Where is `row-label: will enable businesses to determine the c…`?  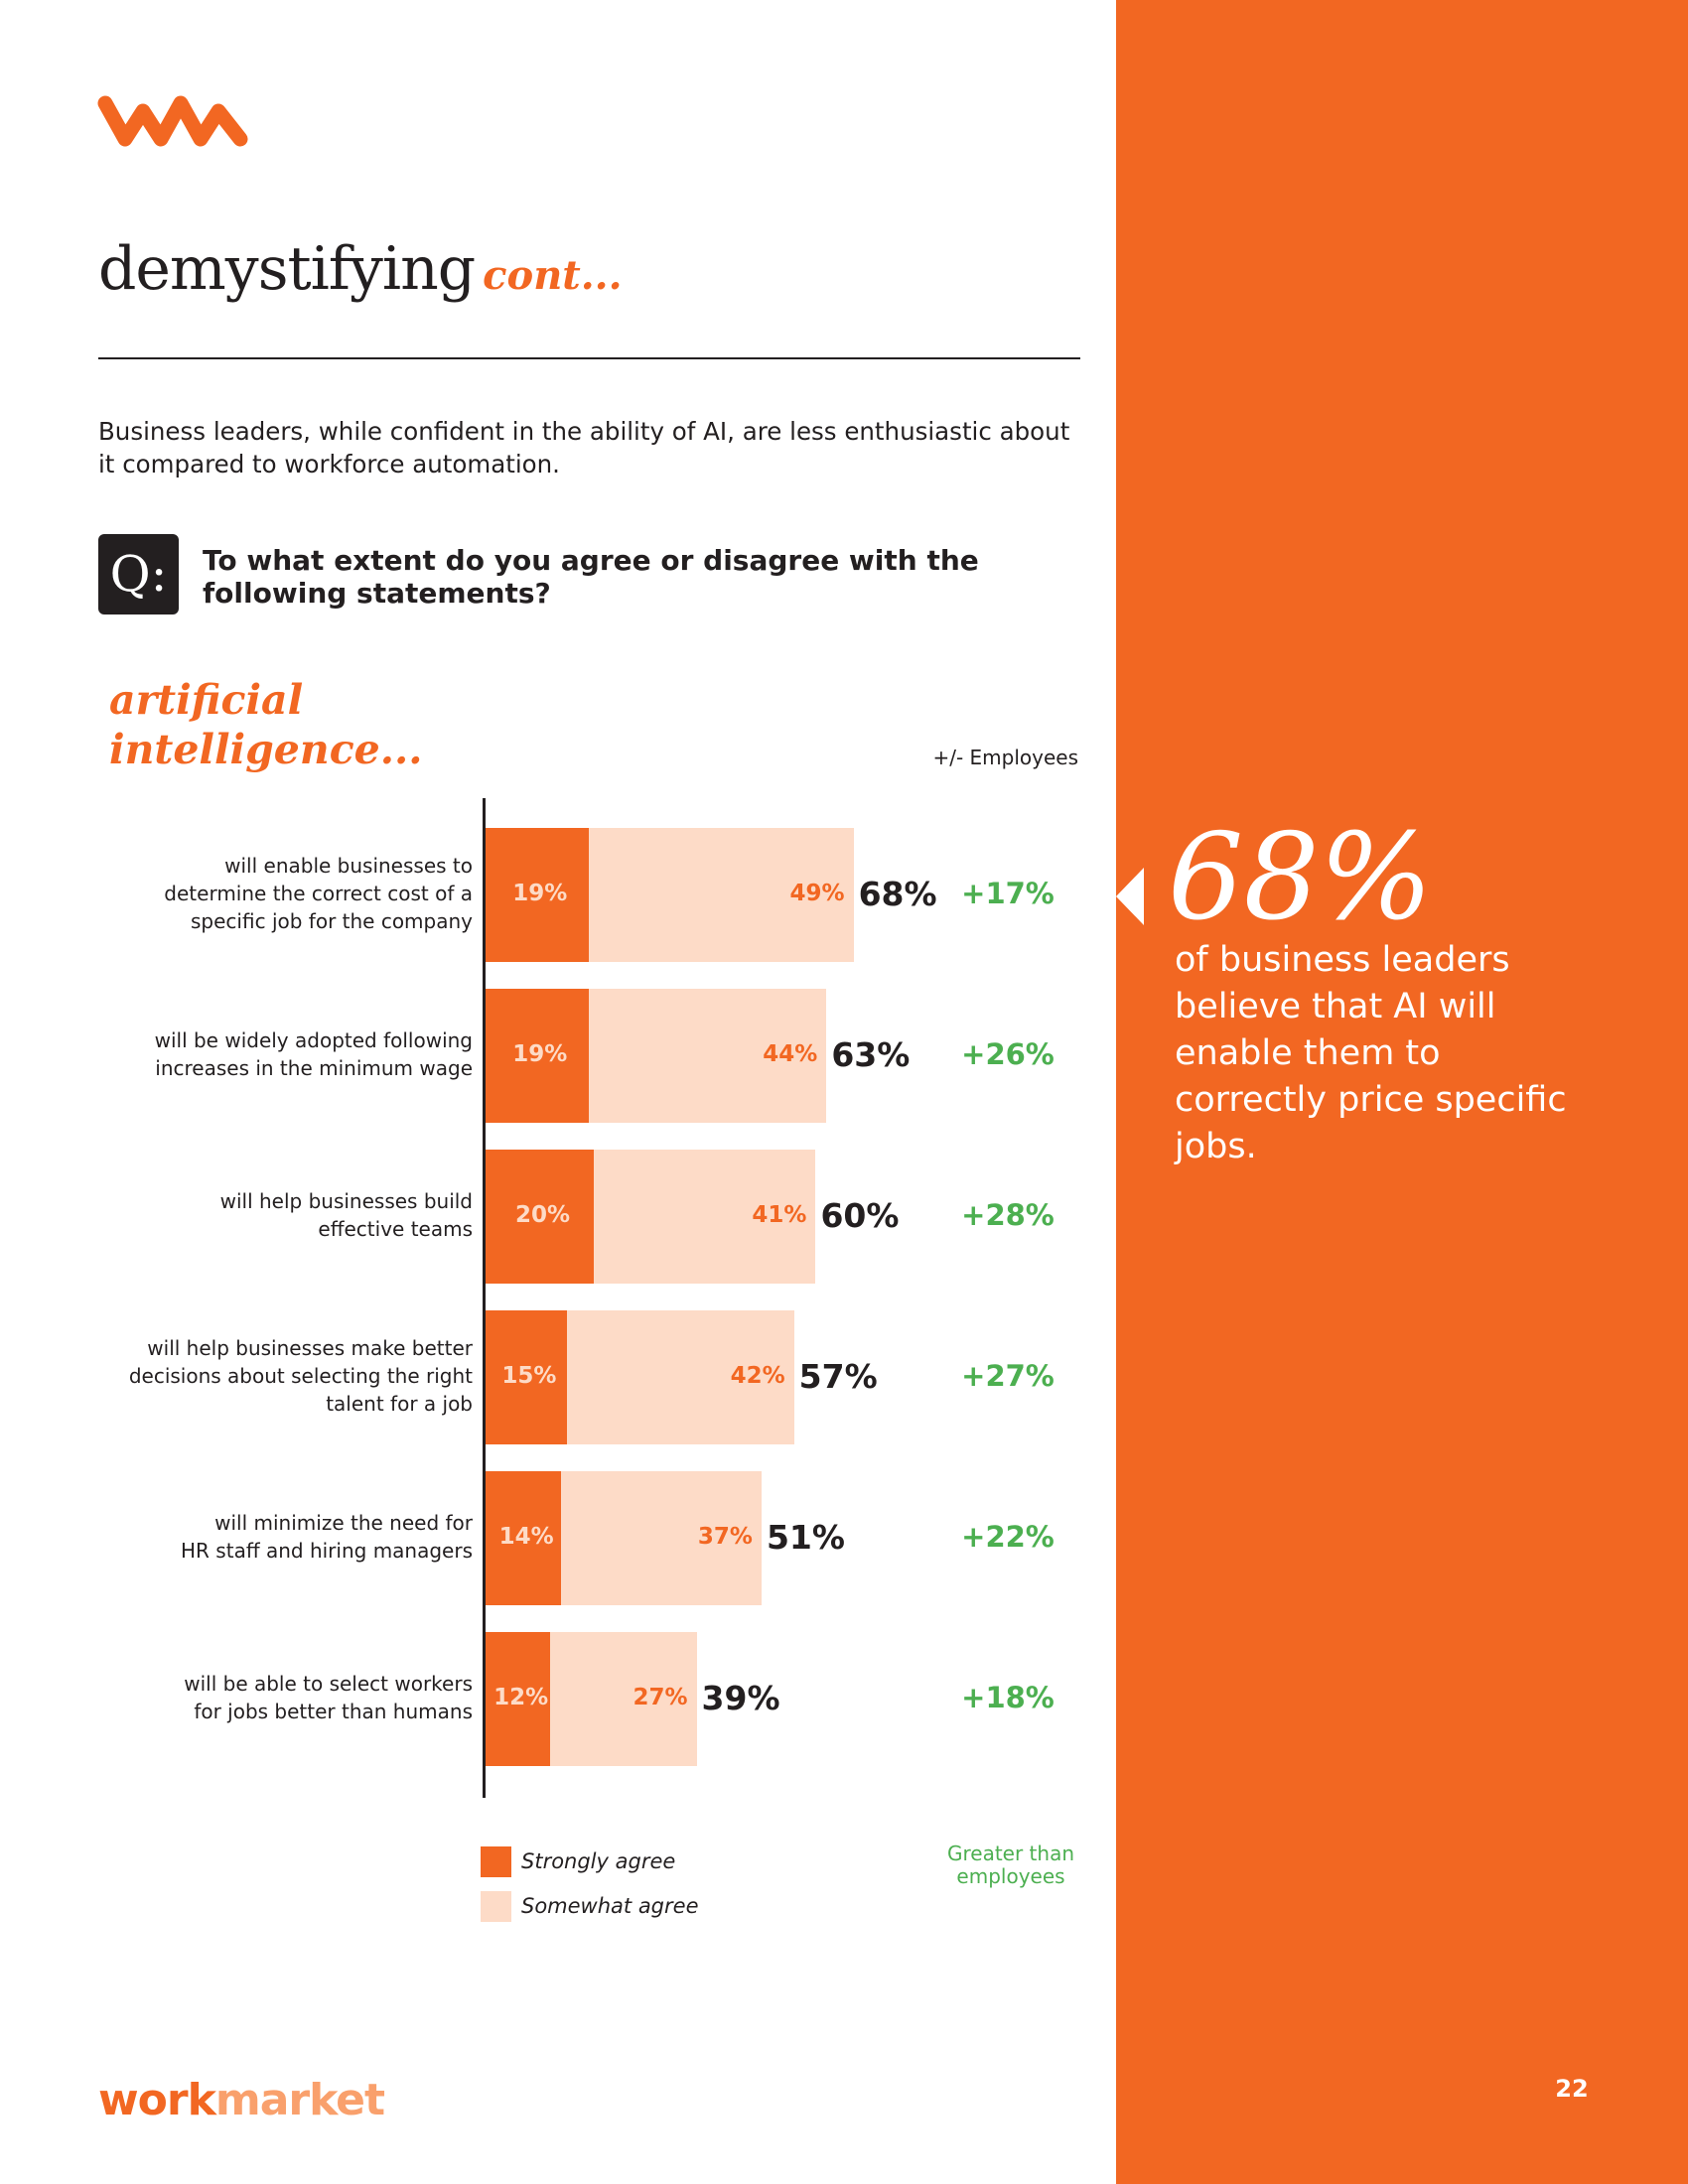 row-label: will enable businesses to determine the c… is located at coordinates (286, 893).